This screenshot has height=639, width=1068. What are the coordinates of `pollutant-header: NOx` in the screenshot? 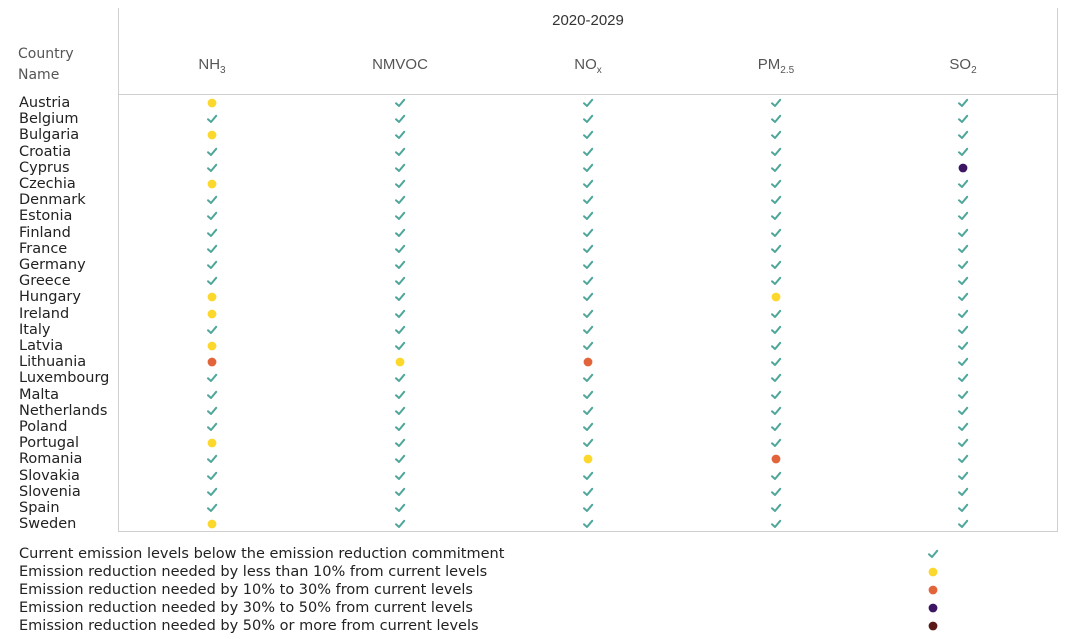 It's located at (588, 66).